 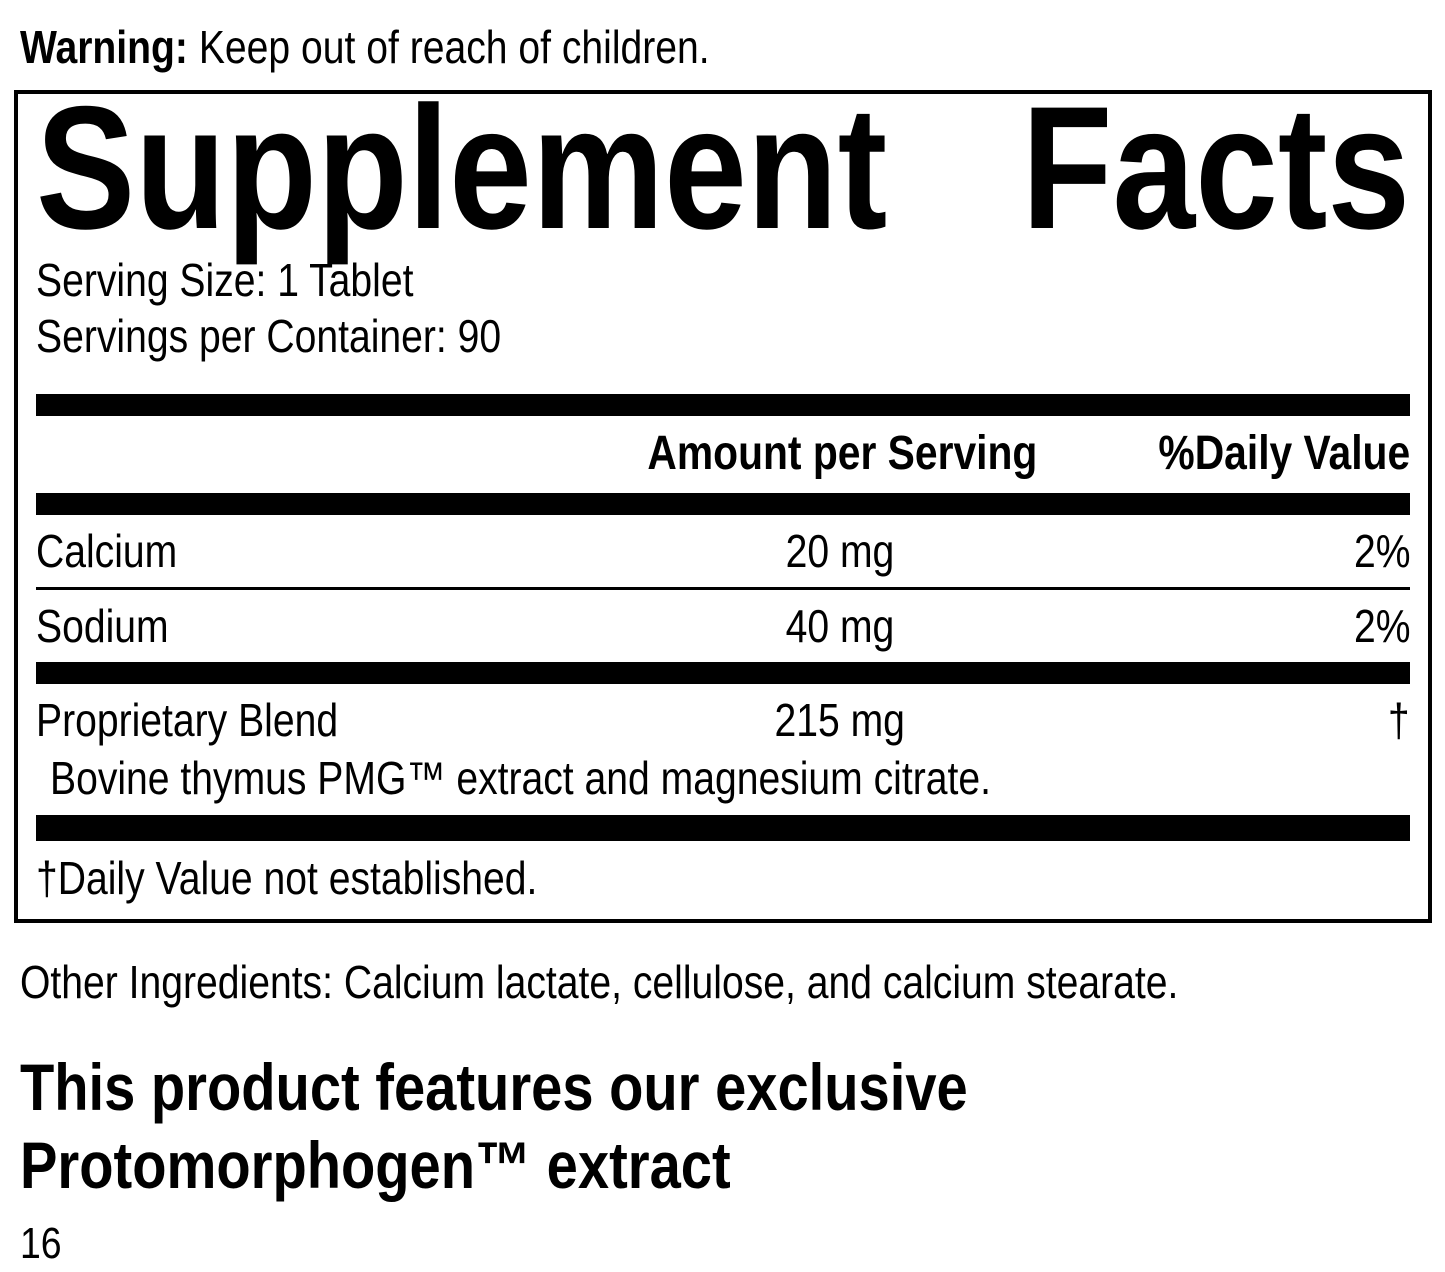 What do you see at coordinates (462, 168) in the screenshot?
I see `panel-title-word1: Supplement` at bounding box center [462, 168].